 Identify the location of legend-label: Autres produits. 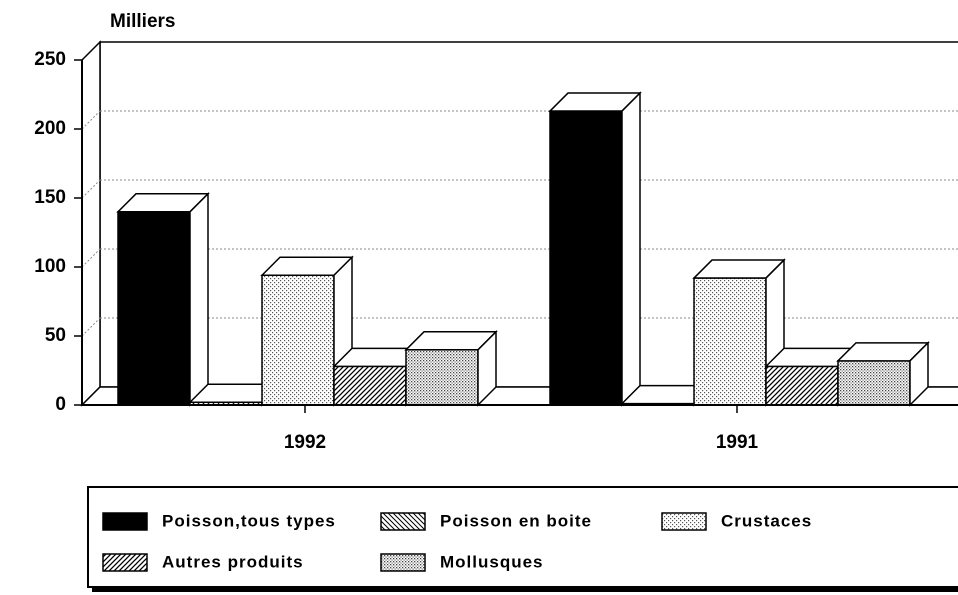
(233, 561).